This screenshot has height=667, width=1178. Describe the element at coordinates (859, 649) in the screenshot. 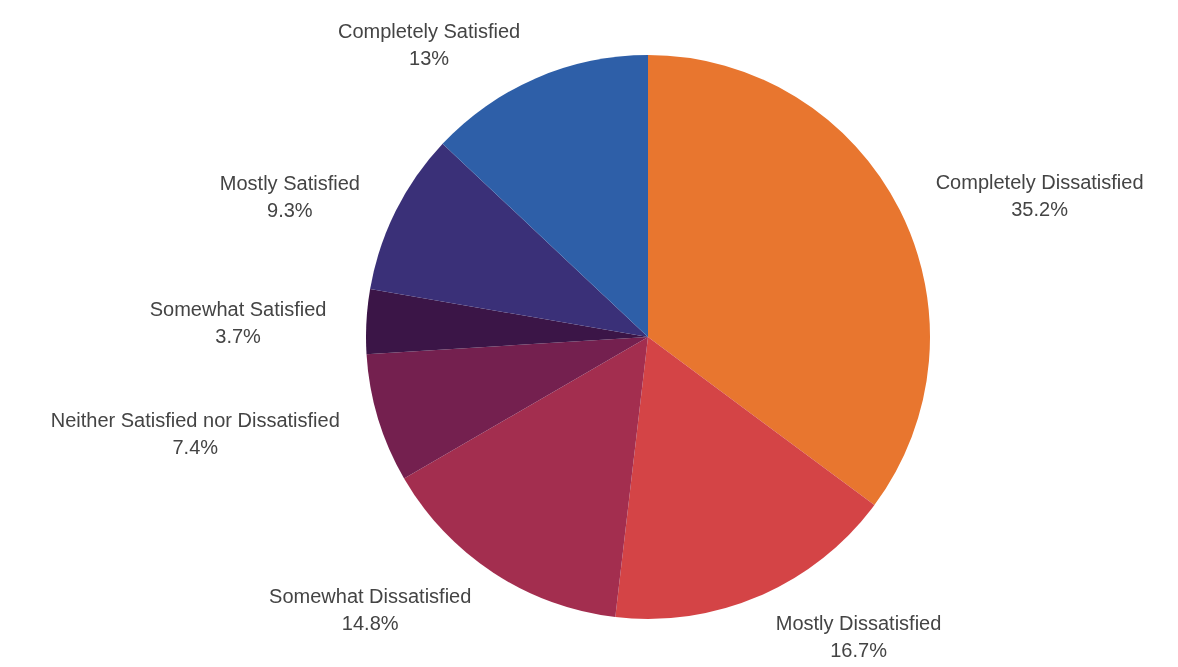

I see `data-label: 16.7%` at that location.